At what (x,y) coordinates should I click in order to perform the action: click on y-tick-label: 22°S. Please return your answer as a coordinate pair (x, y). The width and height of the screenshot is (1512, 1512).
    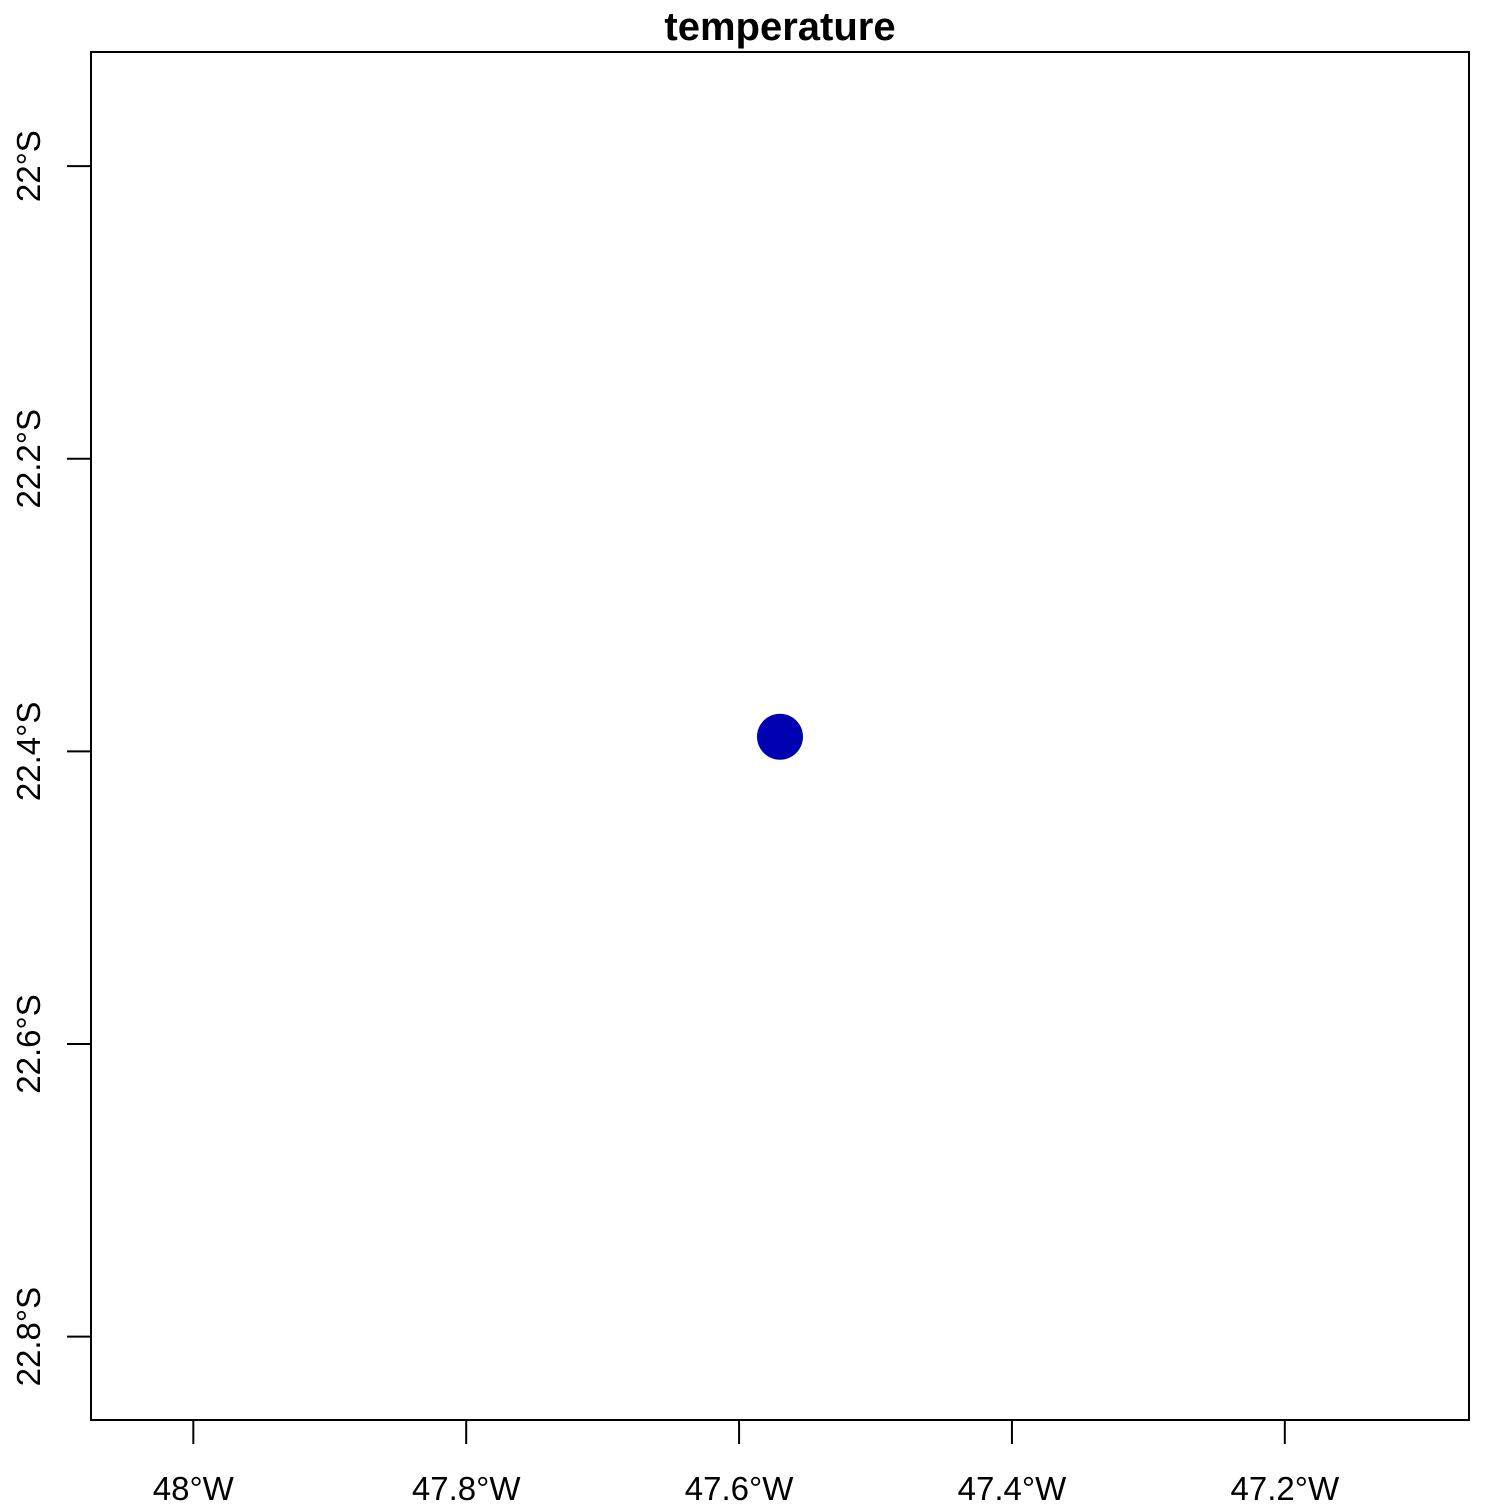
    Looking at the image, I should click on (28, 166).